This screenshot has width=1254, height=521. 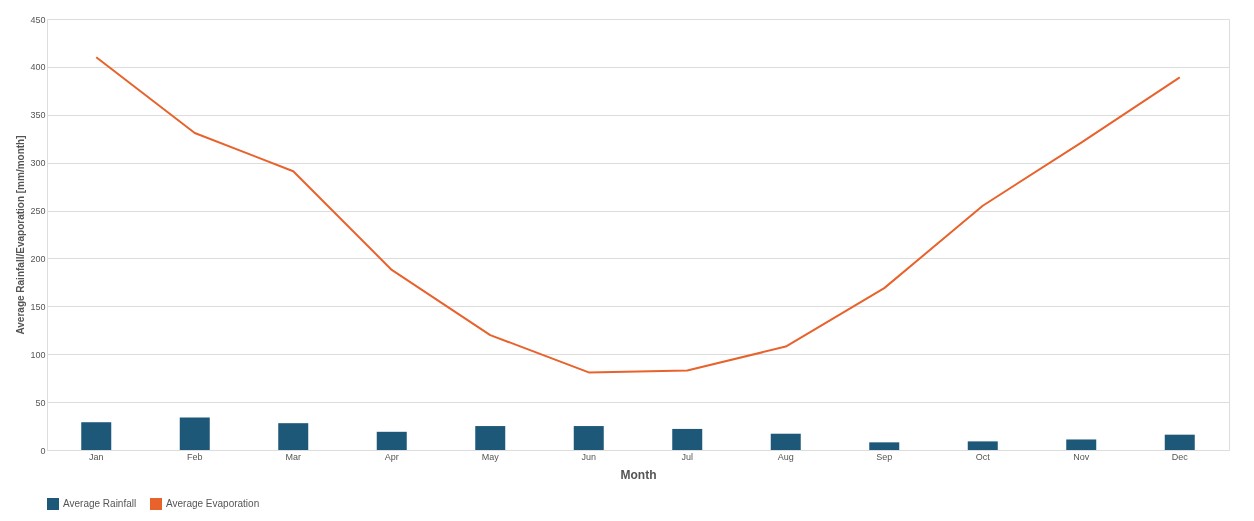 What do you see at coordinates (21, 235) in the screenshot?
I see `y-axis-title: Average Rainfall/Evaporation [mm/month]` at bounding box center [21, 235].